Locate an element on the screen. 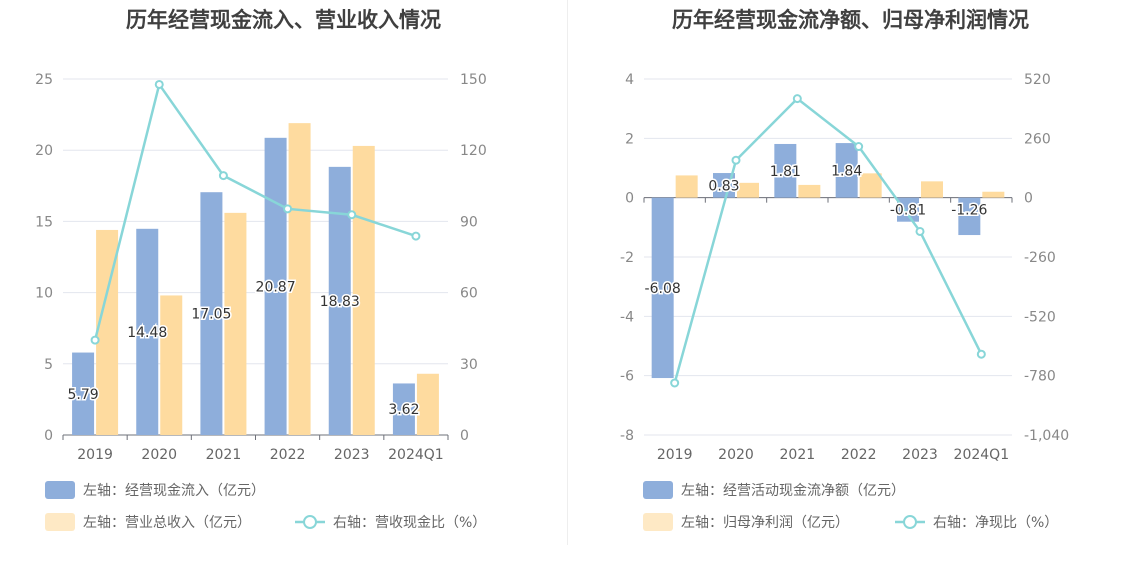  right-axis-tick-label: 260 is located at coordinates (1037, 139).